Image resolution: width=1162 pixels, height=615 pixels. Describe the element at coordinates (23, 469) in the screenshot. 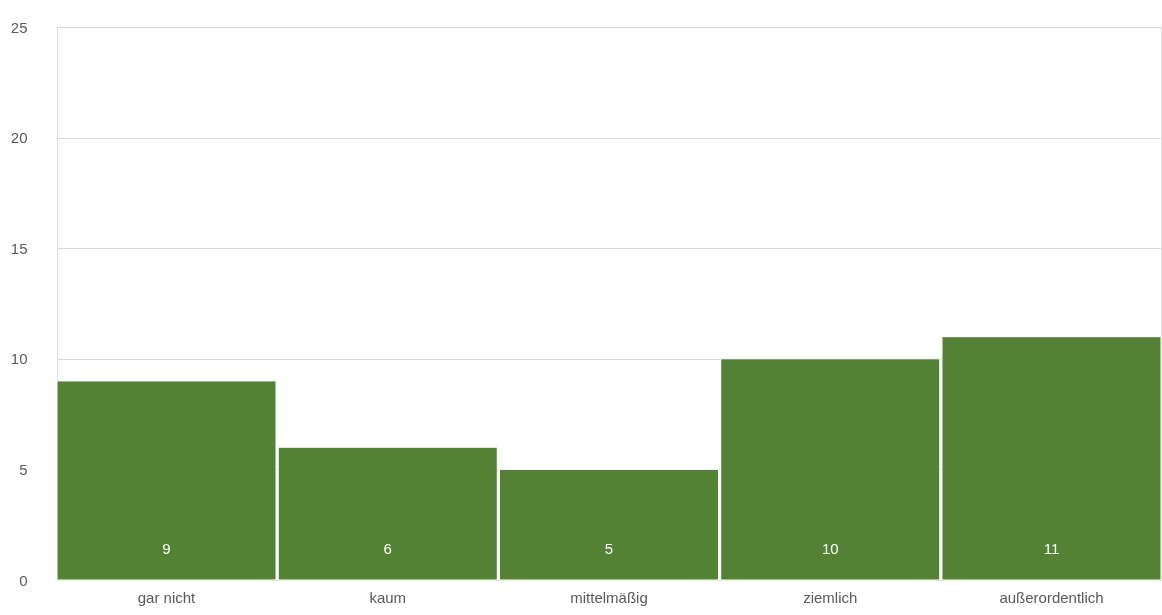

I see `y-tick-label: 5` at that location.